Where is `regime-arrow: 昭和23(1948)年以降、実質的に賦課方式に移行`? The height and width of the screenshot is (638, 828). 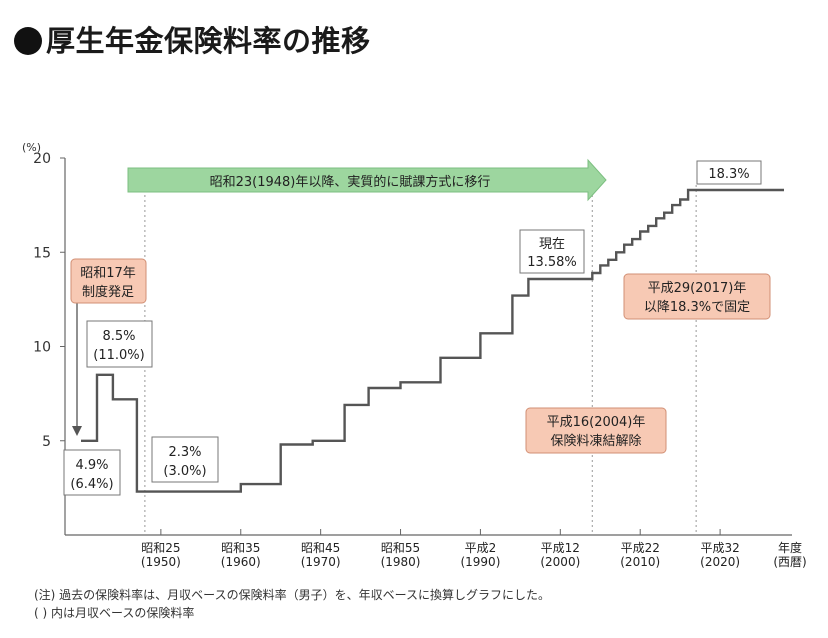
regime-arrow: 昭和23(1948)年以降、実質的に賦課方式に移行 is located at coordinates (367, 180).